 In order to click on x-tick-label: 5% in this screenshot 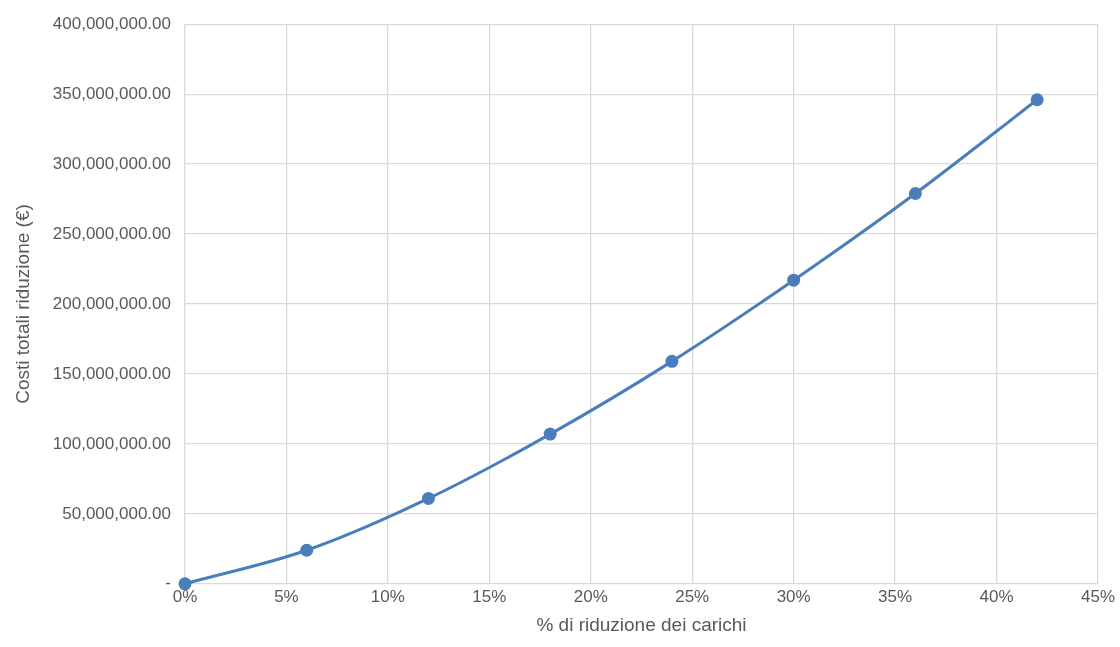, I will do `click(286, 596)`.